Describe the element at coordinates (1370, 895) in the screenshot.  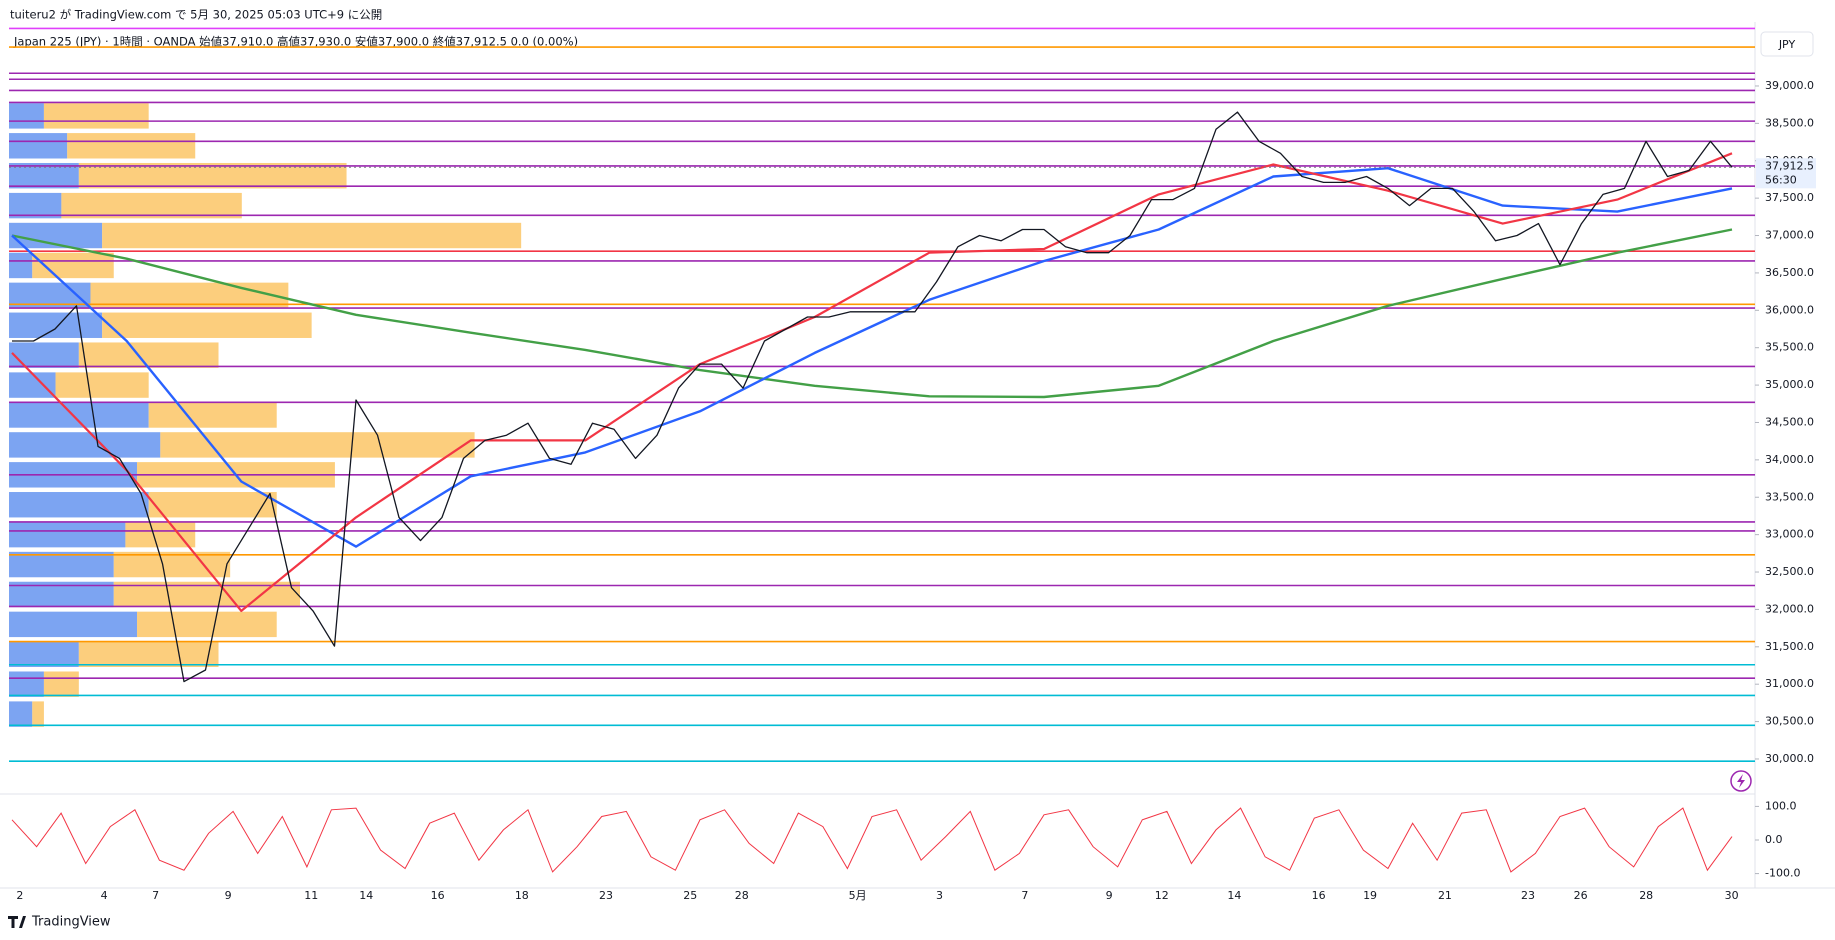
I see `x-tick-label: 19` at that location.